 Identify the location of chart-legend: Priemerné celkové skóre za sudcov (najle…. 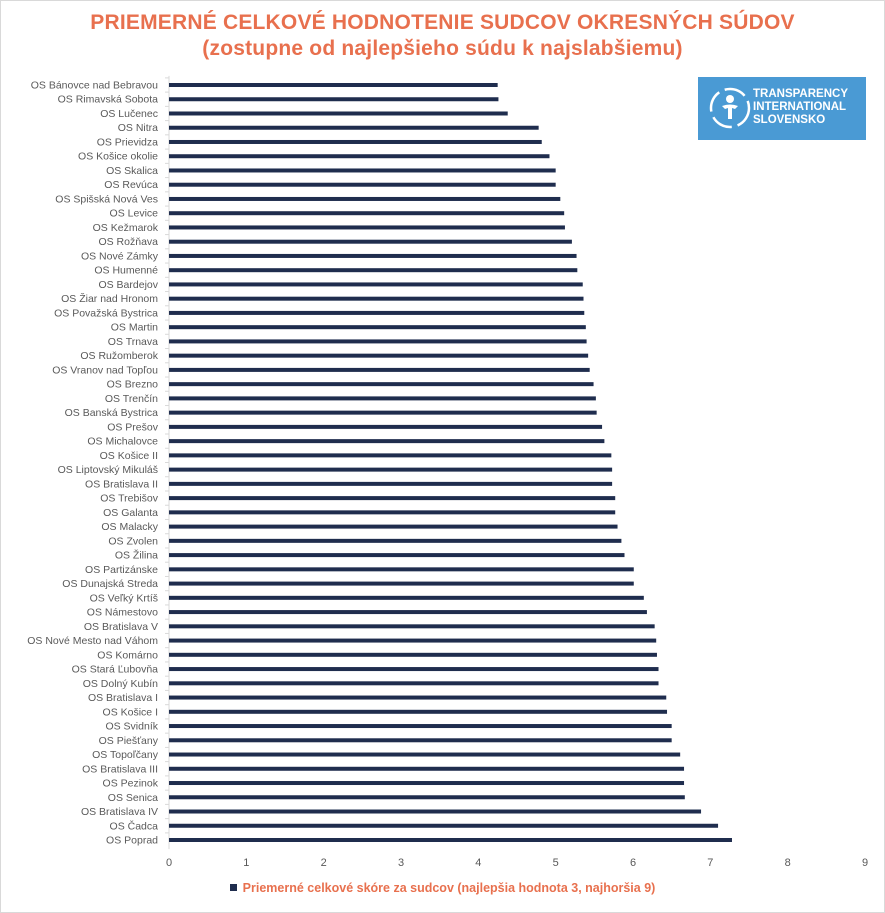
(442, 888).